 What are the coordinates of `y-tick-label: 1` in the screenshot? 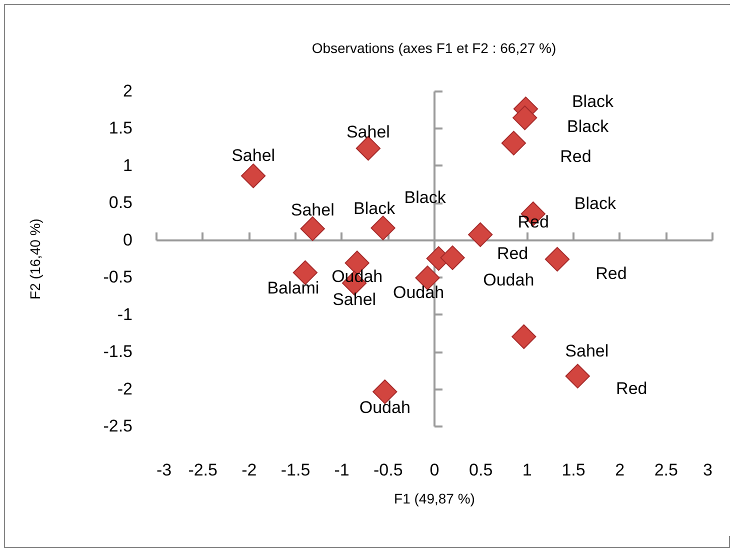 It's located at (127, 165).